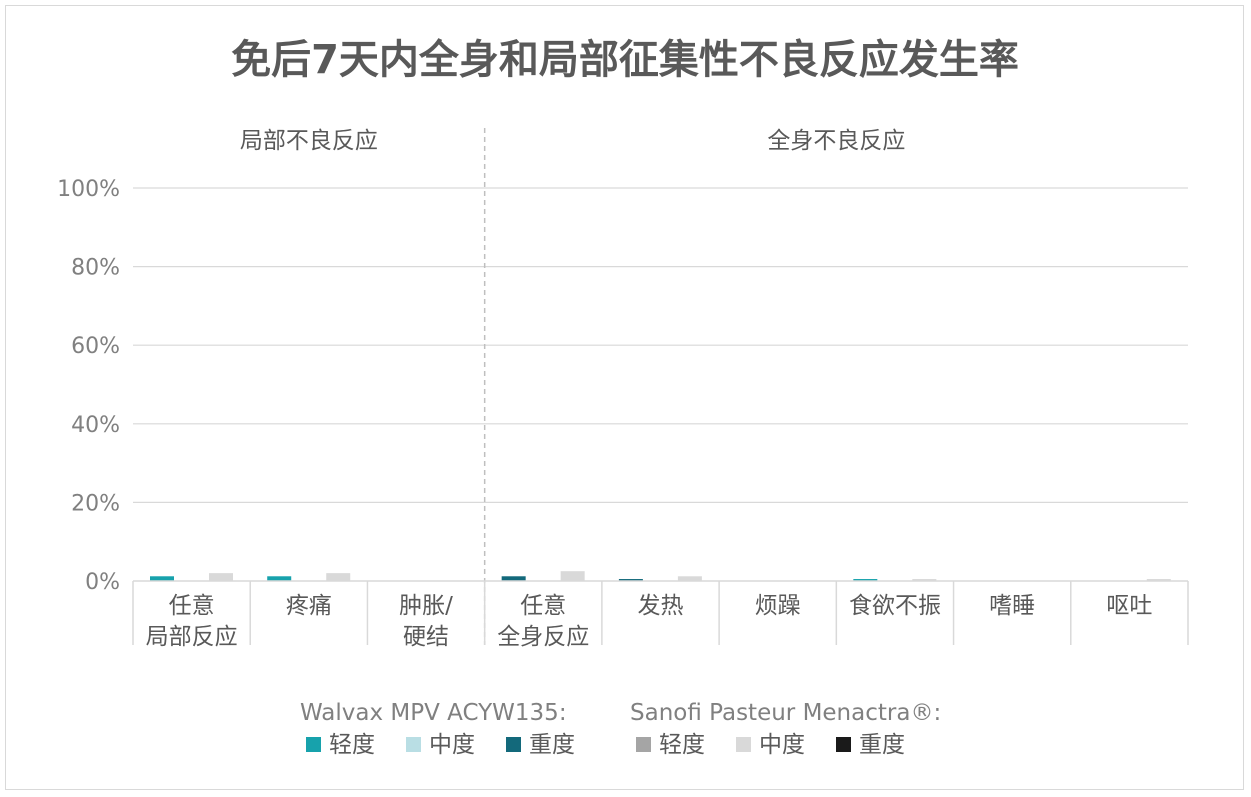 Image resolution: width=1251 pixels, height=797 pixels. What do you see at coordinates (895, 606) in the screenshot?
I see `x-tick-label: 食欲不振` at bounding box center [895, 606].